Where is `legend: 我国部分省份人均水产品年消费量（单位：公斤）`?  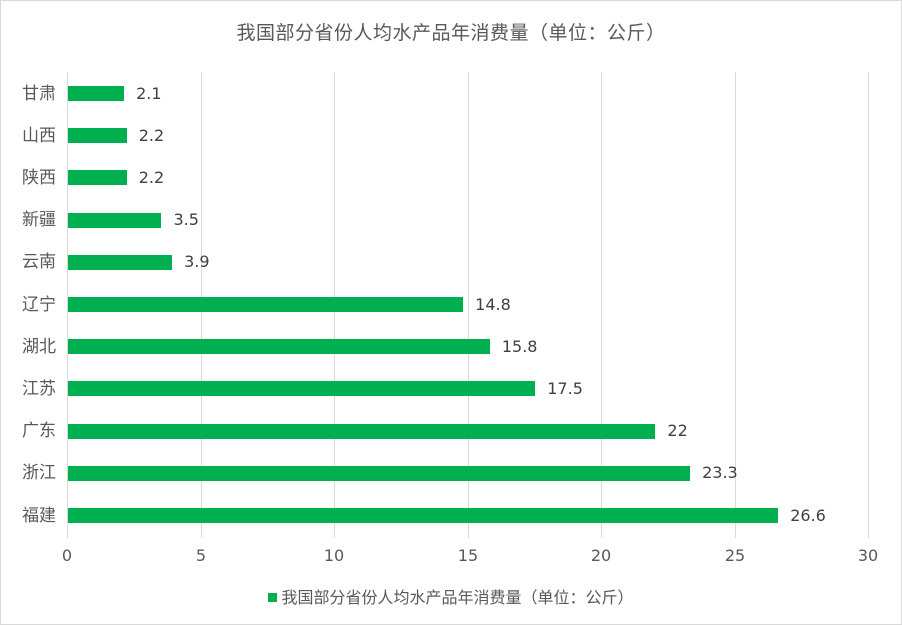 legend: 我国部分省份人均水产品年消费量（单位：公斤） is located at coordinates (451, 596).